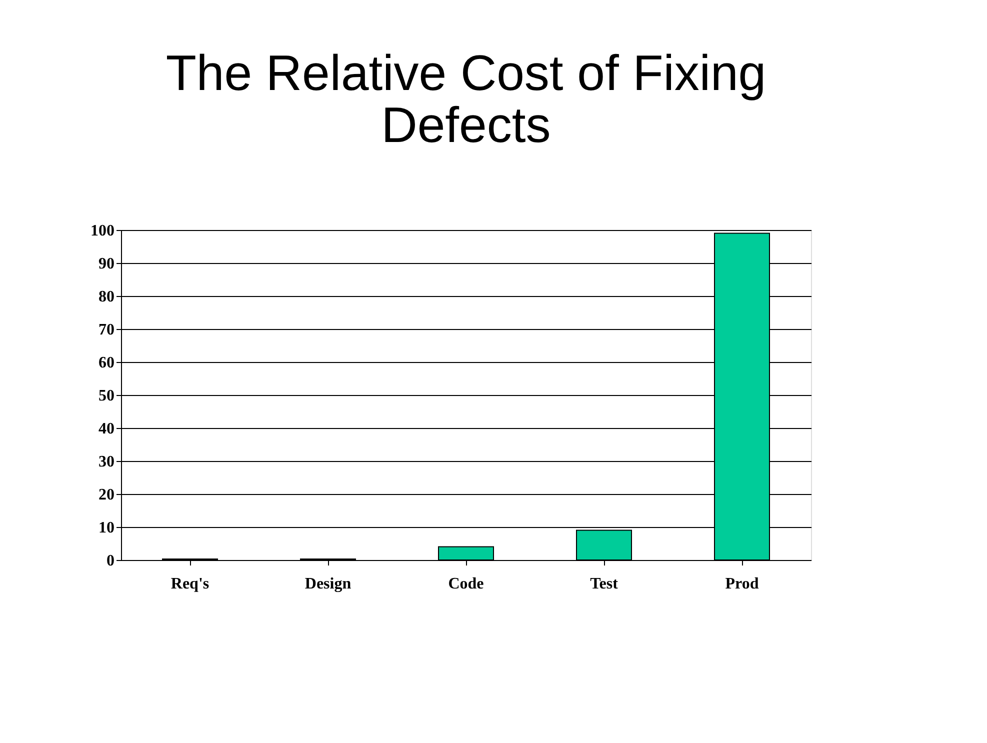  What do you see at coordinates (106, 462) in the screenshot?
I see `y-tick-label: 30` at bounding box center [106, 462].